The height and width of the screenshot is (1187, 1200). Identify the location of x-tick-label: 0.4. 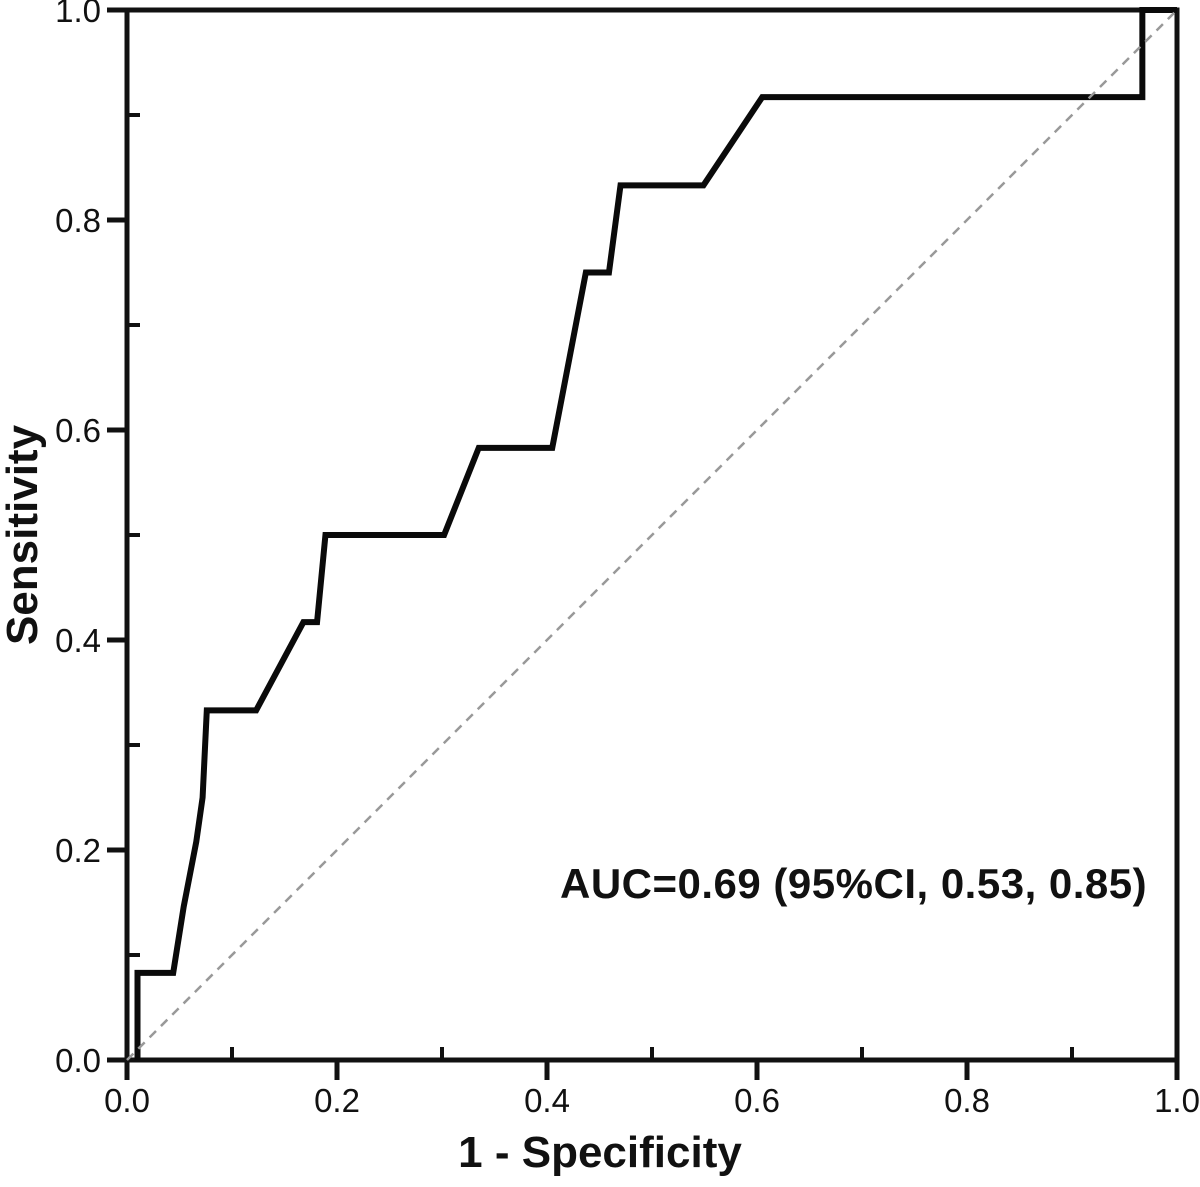
(547, 1100).